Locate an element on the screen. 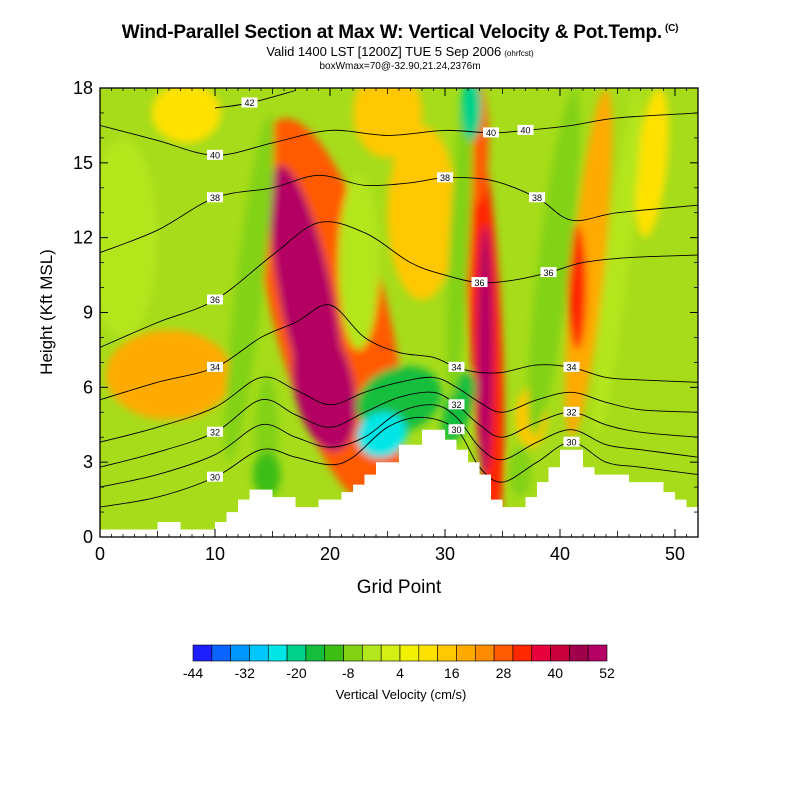  colorbar-tick-label: 28 is located at coordinates (504, 673).